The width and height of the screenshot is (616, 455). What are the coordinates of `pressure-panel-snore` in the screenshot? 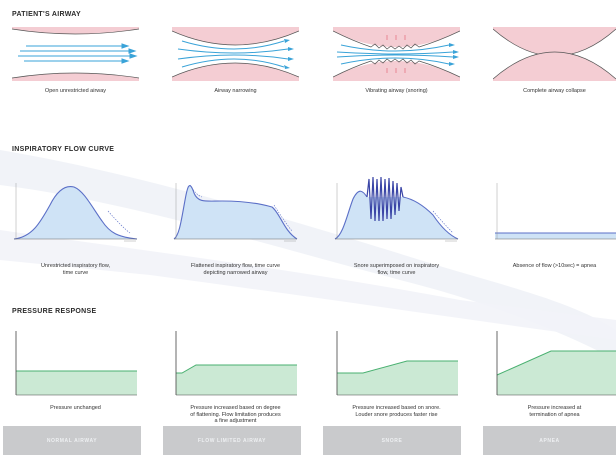 It's located at (396, 363).